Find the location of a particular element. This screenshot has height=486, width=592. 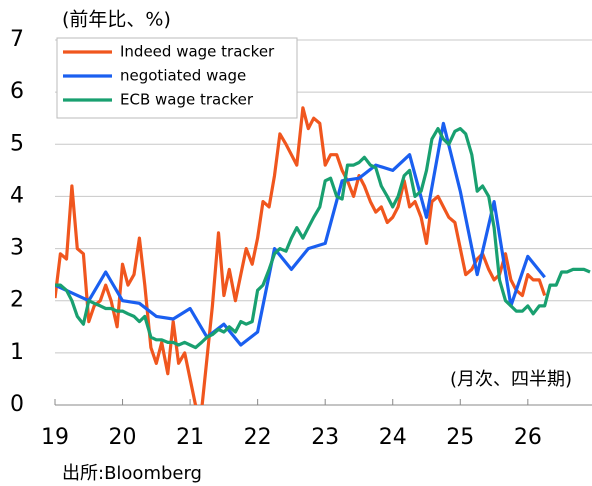

legend-label: negotiated wage is located at coordinates (183, 76).